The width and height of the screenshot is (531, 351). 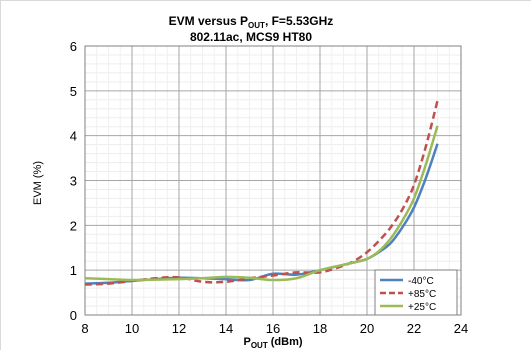 What do you see at coordinates (73, 225) in the screenshot?
I see `y-tick-label: 2` at bounding box center [73, 225].